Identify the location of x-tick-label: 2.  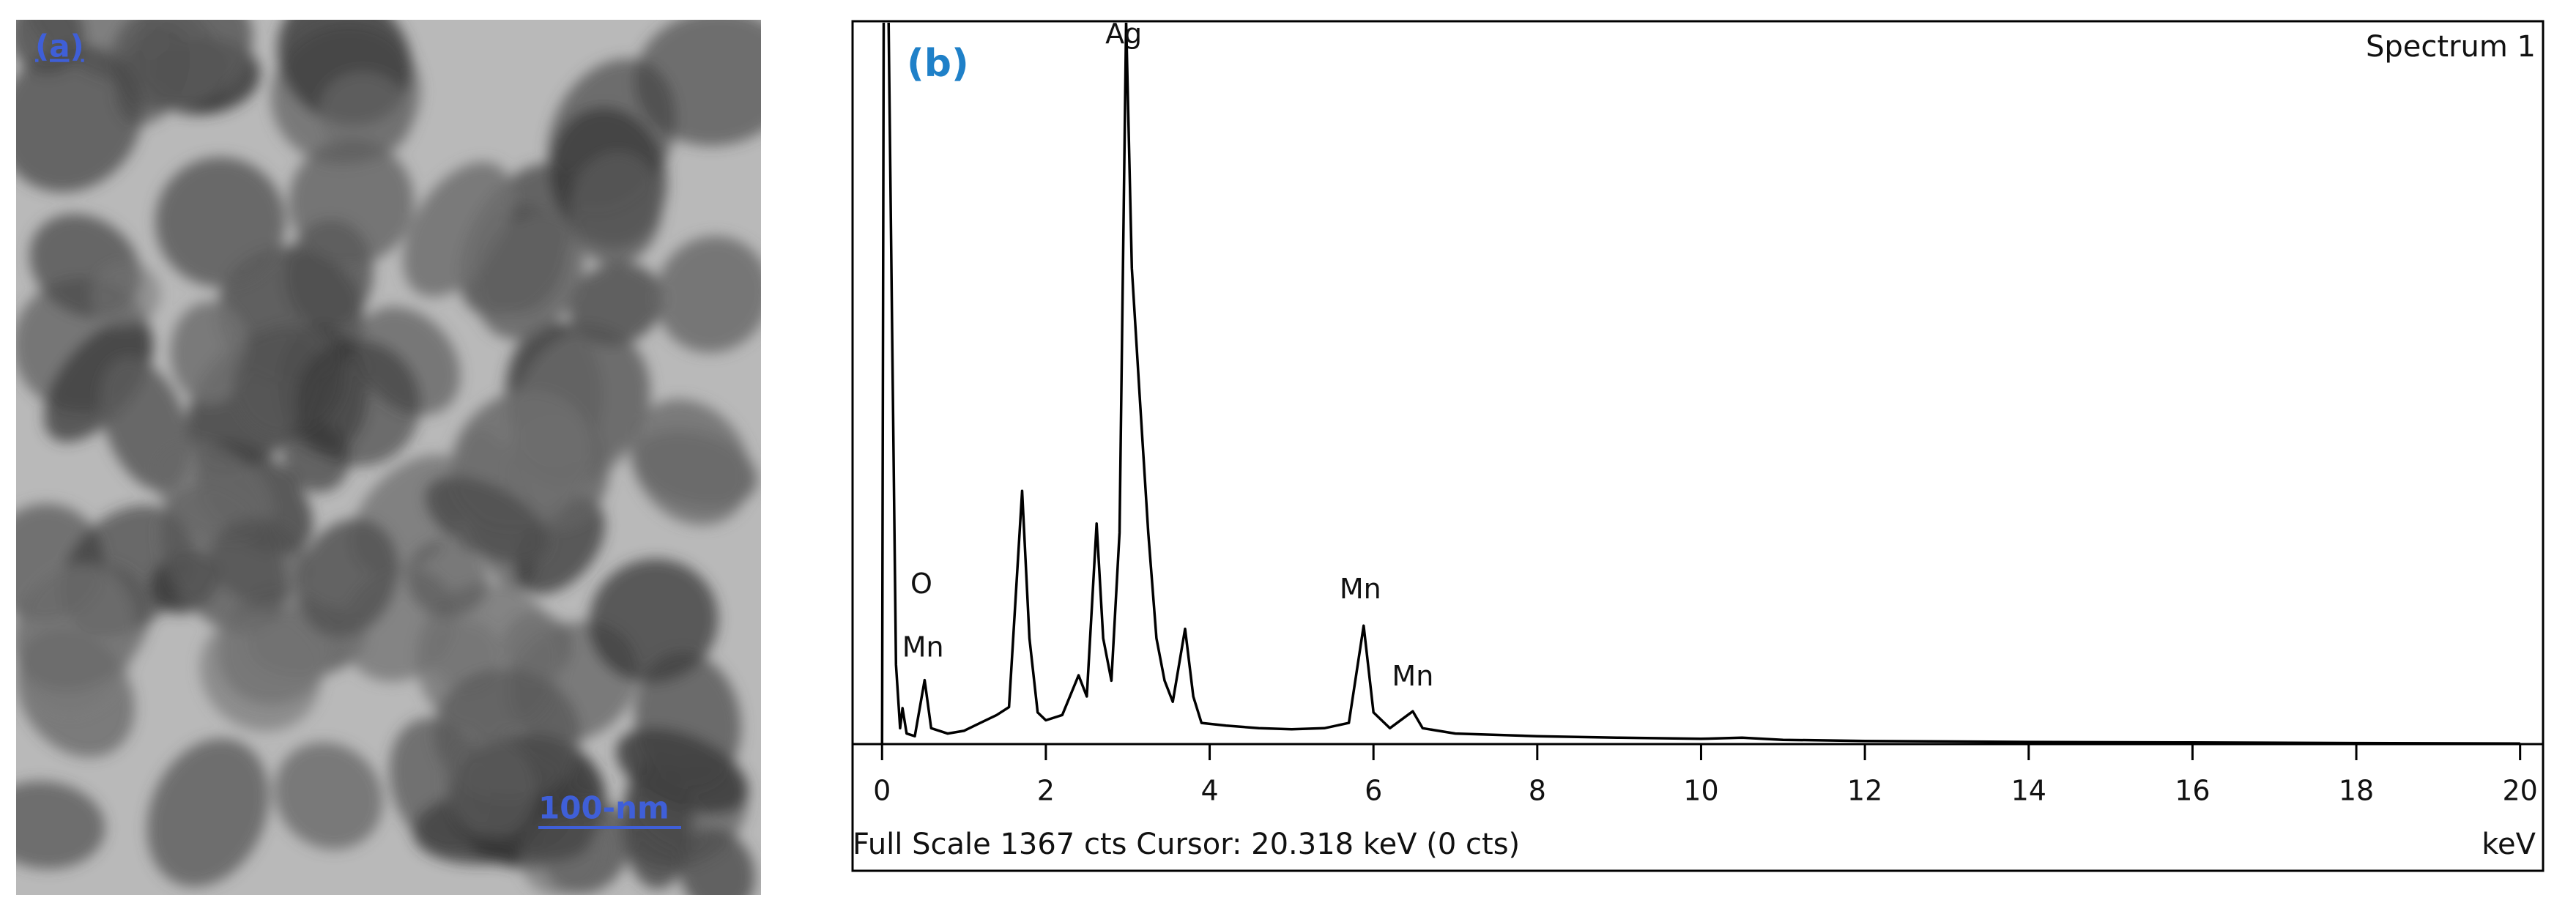
(1046, 791).